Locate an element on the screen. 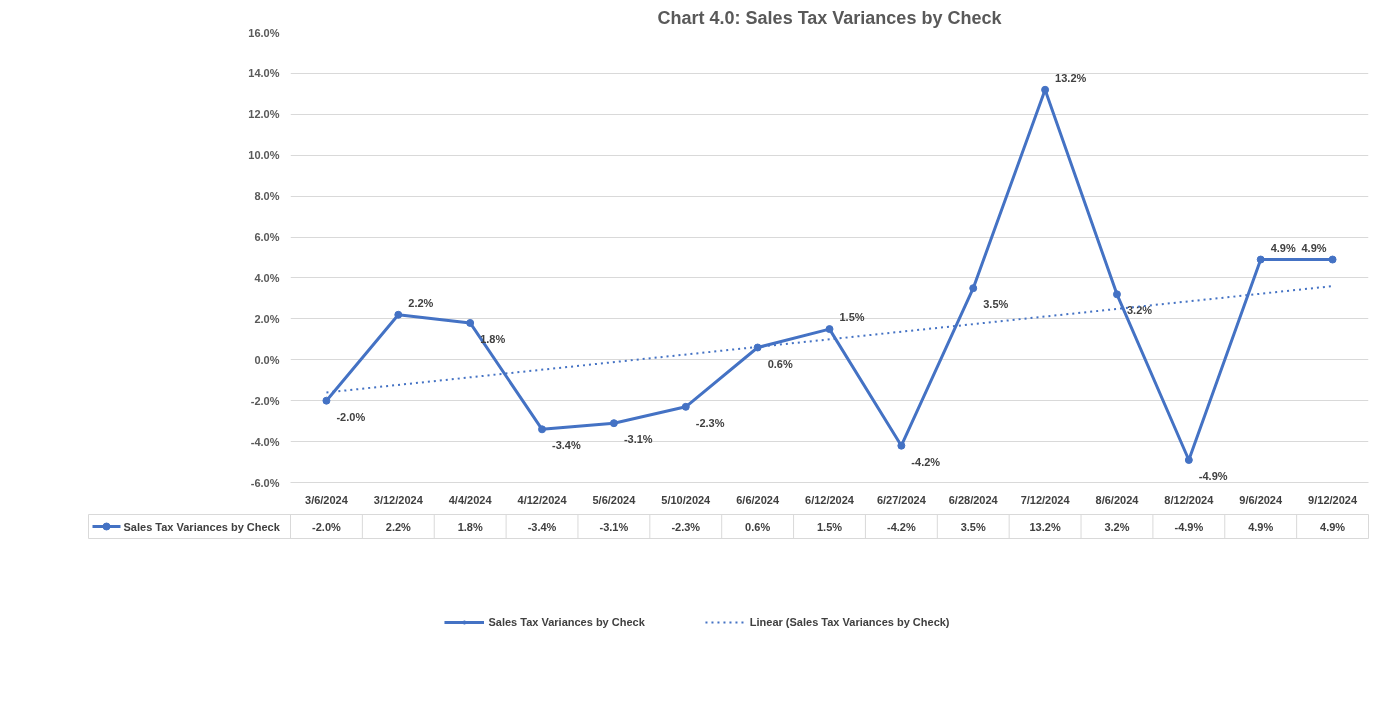  x-tick-label: 9/12/2024 is located at coordinates (1333, 499).